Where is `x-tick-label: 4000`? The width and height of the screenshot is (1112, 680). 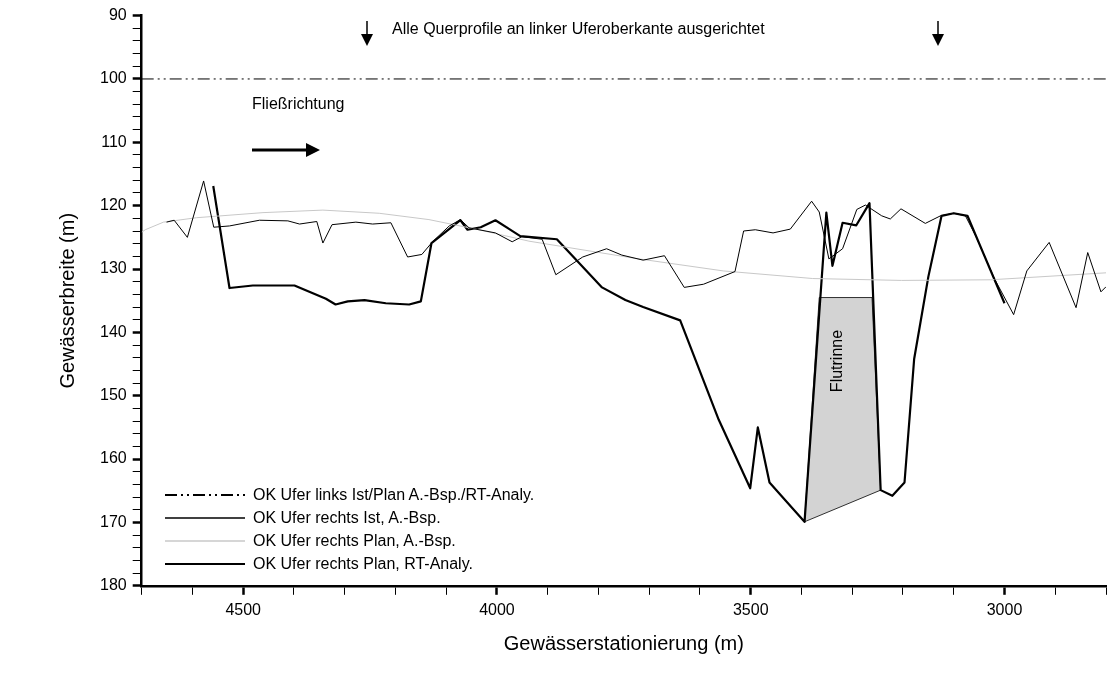
x-tick-label: 4000 is located at coordinates (497, 609).